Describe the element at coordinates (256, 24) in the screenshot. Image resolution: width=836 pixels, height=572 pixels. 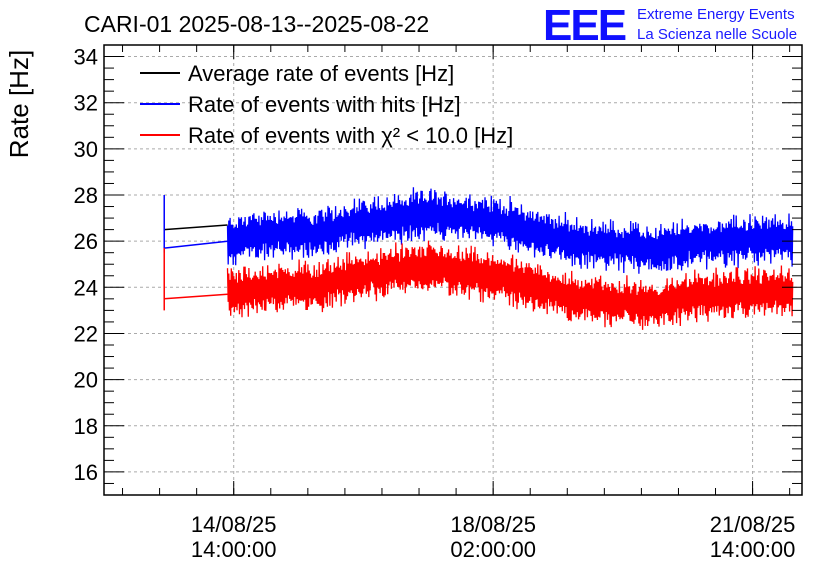
I see `chart-title: CARI-01 2025-08-13--2025-08-22` at that location.